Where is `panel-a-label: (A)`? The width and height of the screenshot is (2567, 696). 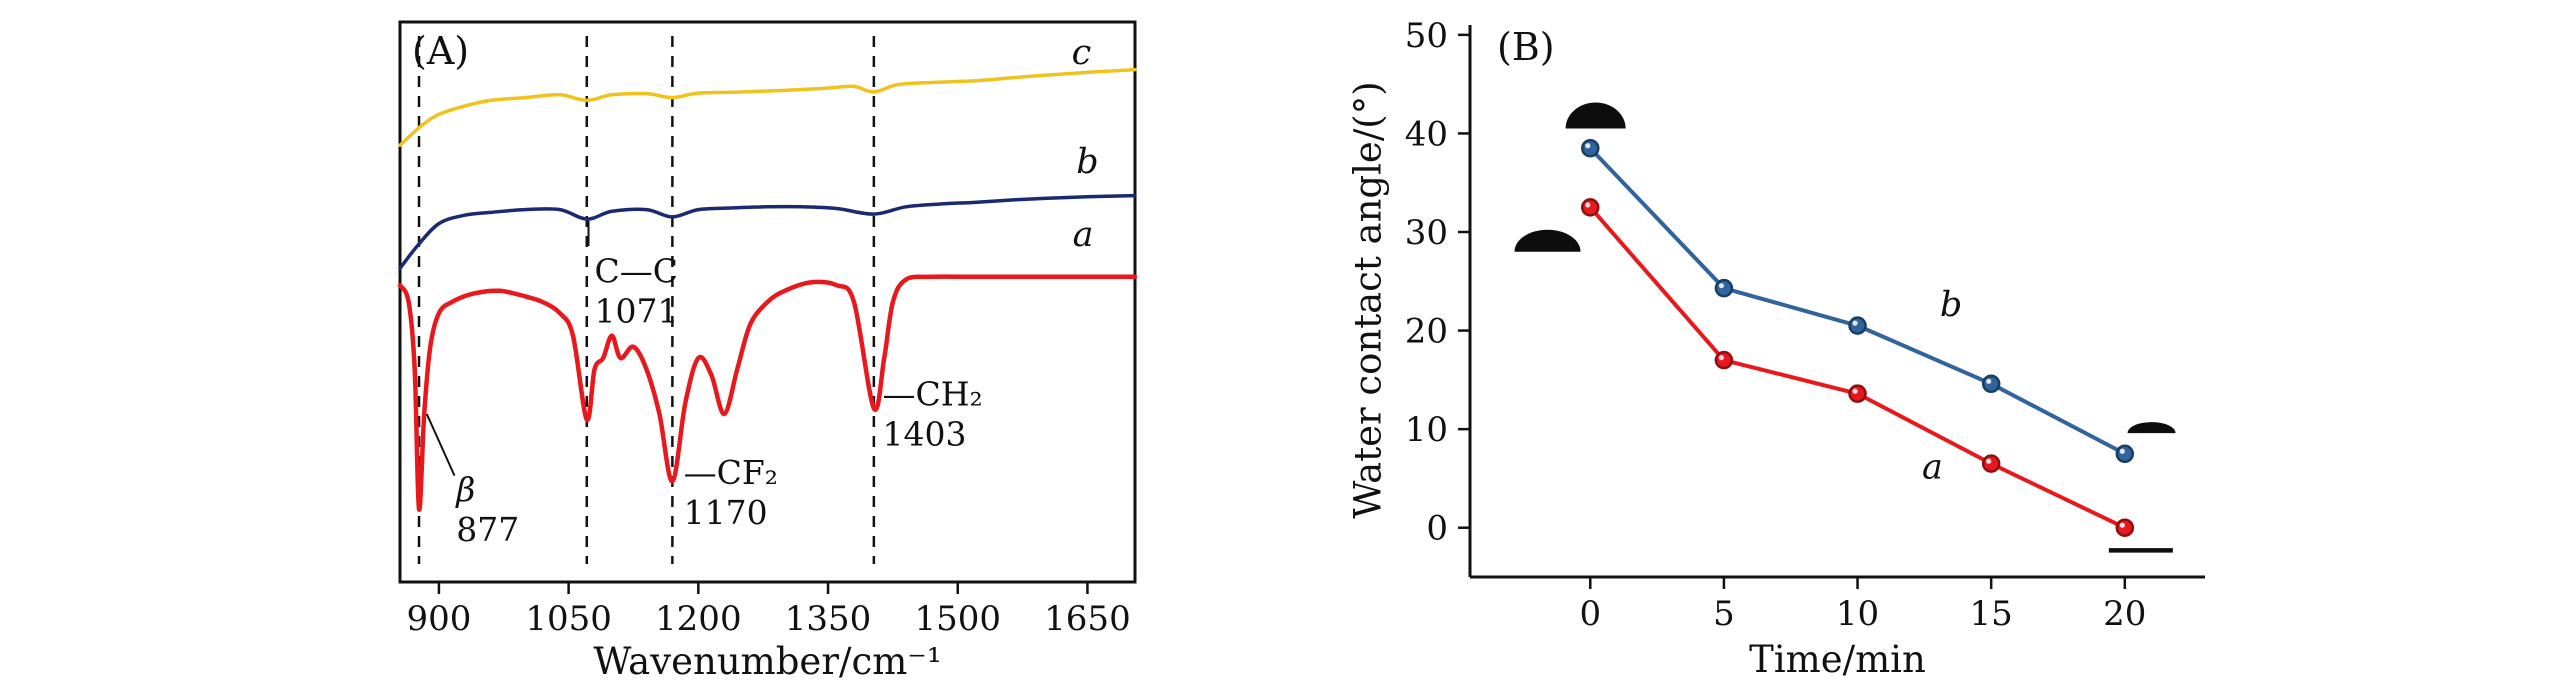 panel-a-label: (A) is located at coordinates (441, 51).